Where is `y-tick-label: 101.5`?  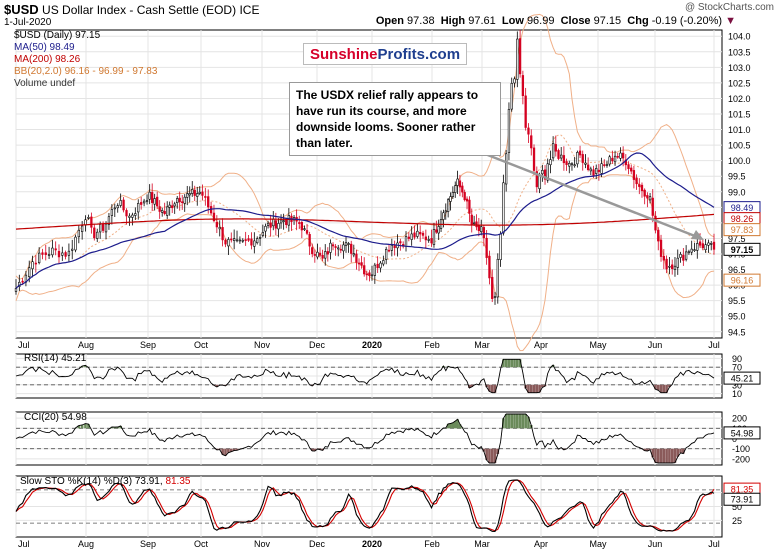
y-tick-label: 101.5 is located at coordinates (739, 115).